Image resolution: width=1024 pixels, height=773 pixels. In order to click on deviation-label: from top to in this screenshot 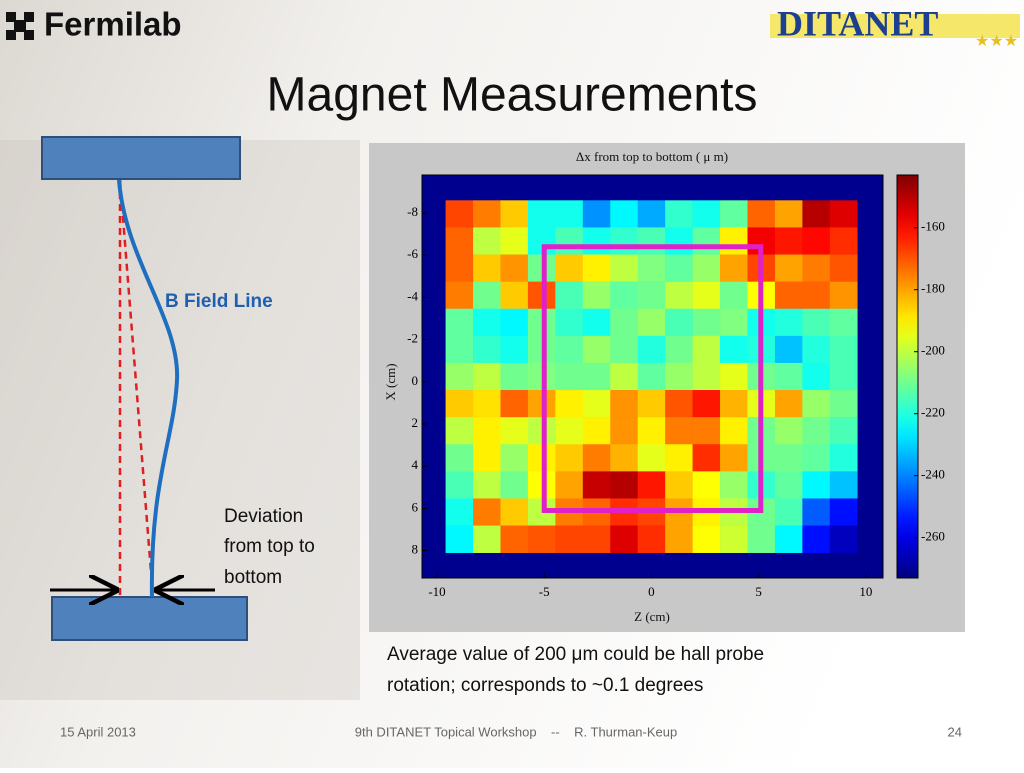, I will do `click(269, 546)`.